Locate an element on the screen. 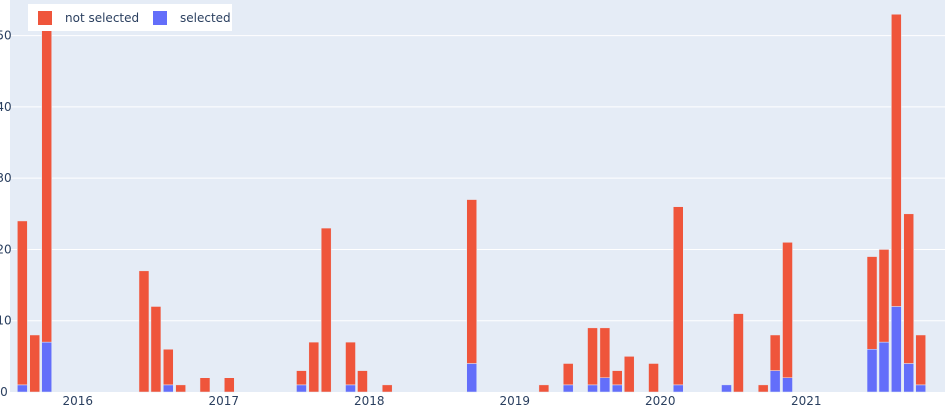 The image size is (949, 407). legend: not selected selected is located at coordinates (130, 17).